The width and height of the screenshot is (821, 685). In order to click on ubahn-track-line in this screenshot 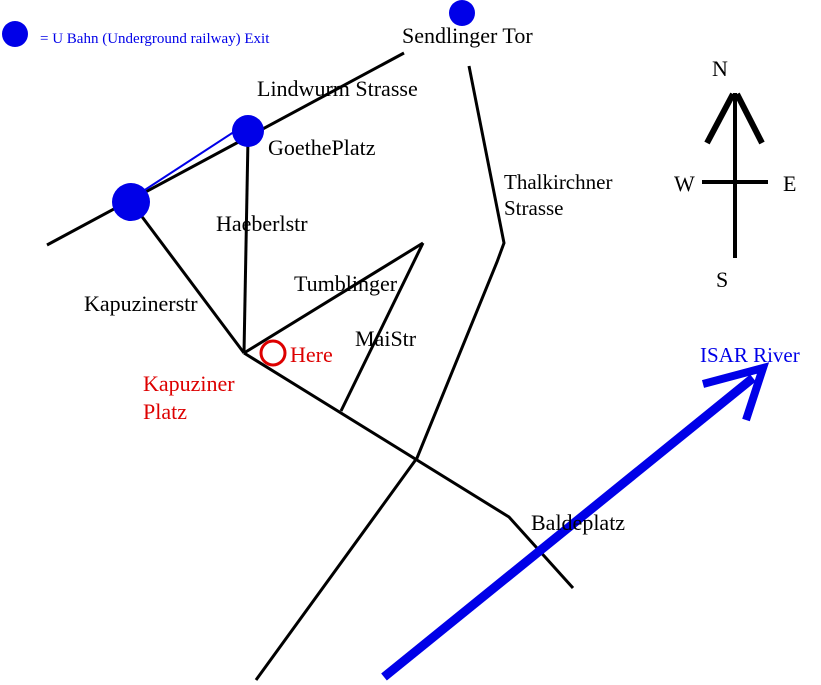, I will do `click(188, 161)`.